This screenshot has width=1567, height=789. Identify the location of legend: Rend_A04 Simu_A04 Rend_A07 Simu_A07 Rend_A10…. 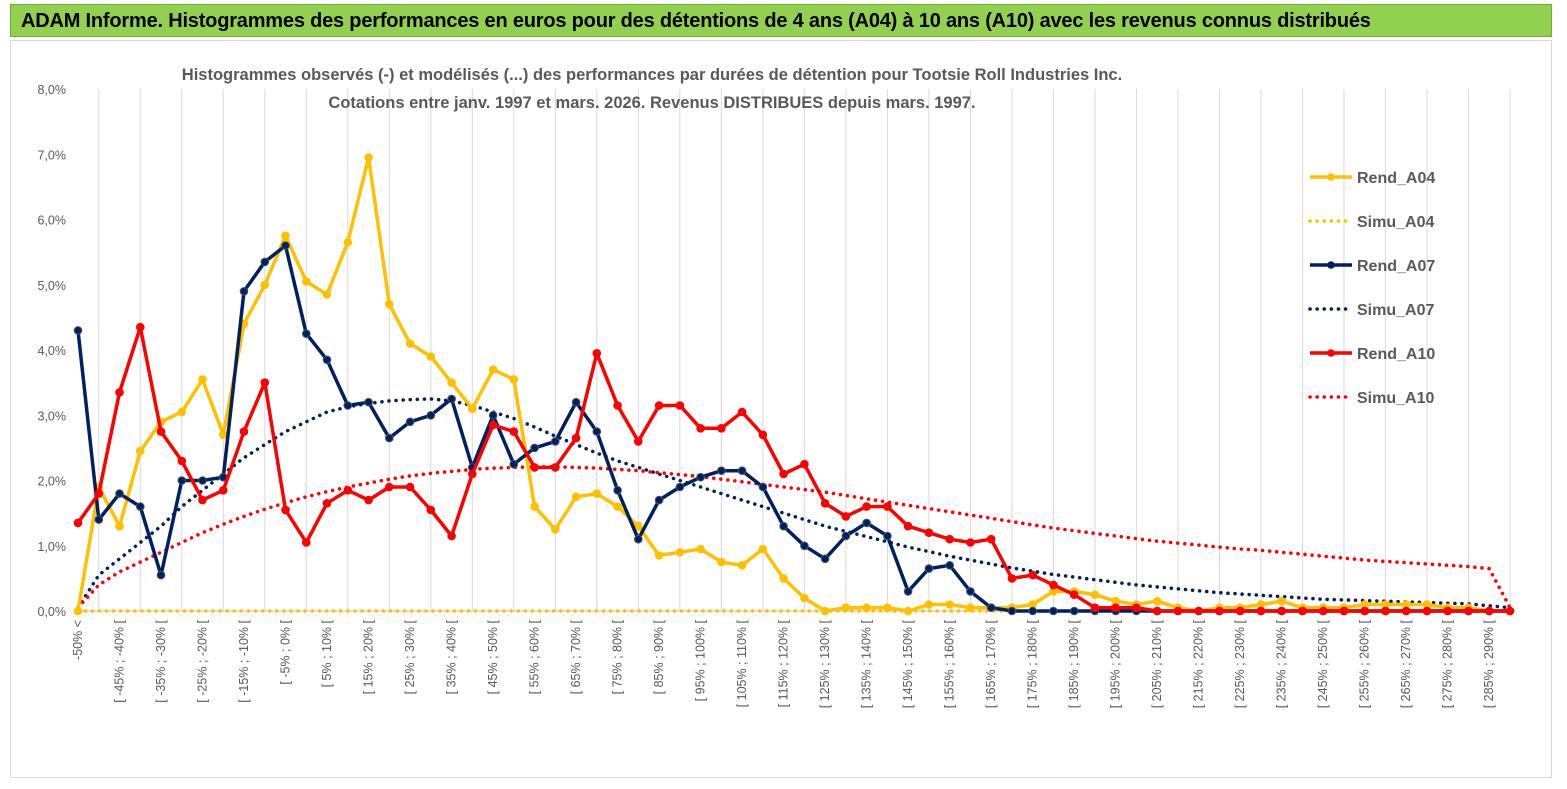
(1371, 288).